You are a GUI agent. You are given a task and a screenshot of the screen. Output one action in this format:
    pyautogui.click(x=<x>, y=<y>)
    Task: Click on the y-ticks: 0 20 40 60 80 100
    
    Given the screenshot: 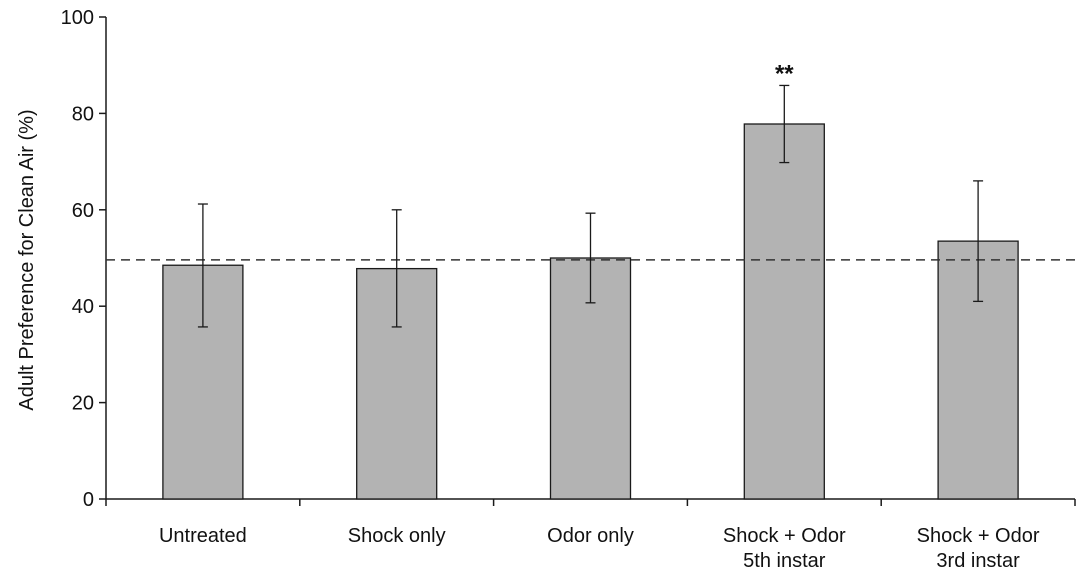 What is the action you would take?
    pyautogui.click(x=83, y=259)
    